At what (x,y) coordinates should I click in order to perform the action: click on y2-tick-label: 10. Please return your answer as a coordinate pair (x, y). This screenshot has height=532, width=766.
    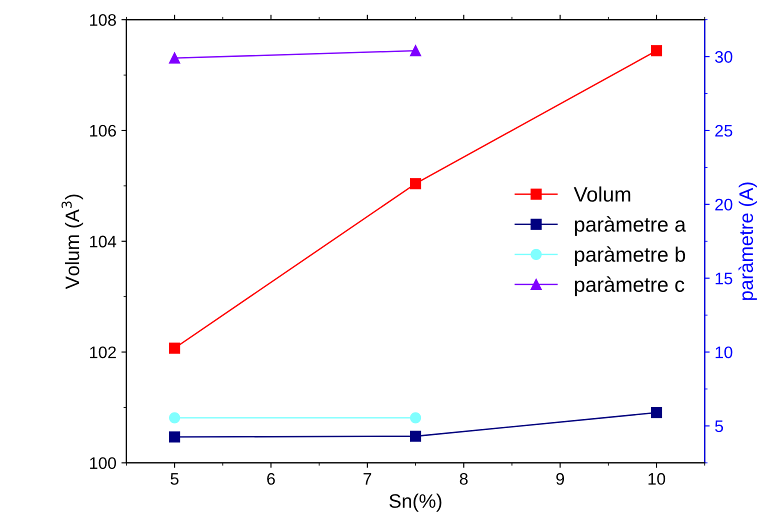
    Looking at the image, I should click on (724, 352).